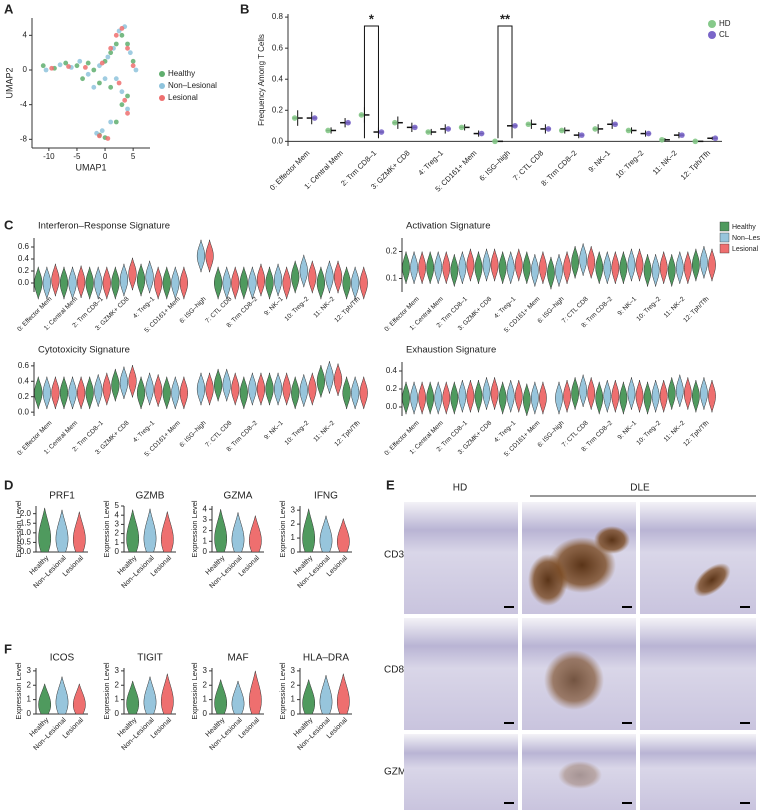 The width and height of the screenshot is (760, 812). What do you see at coordinates (494, 165) in the screenshot?
I see `x-tick-label: 6: ISG–high` at bounding box center [494, 165].